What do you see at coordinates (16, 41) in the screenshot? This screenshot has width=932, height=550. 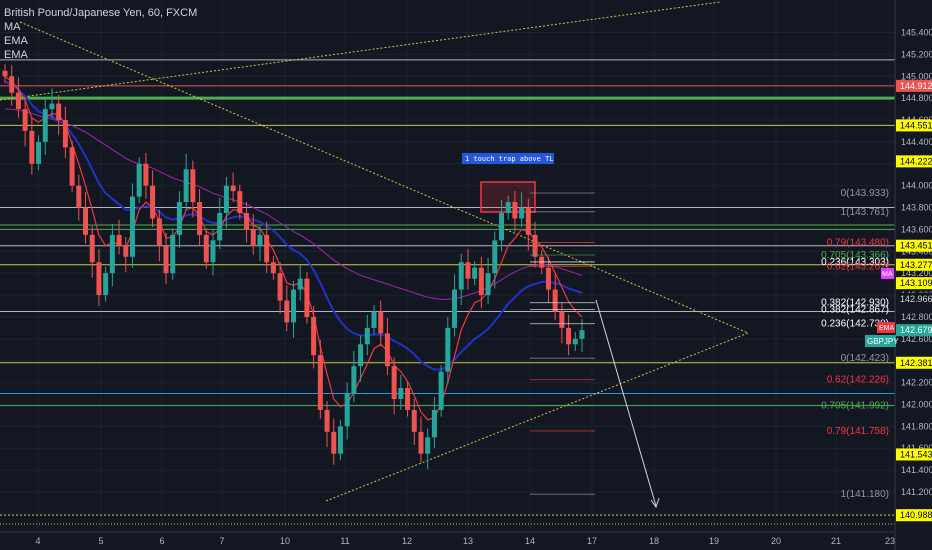 I see `indicator-ema-1: EMA` at bounding box center [16, 41].